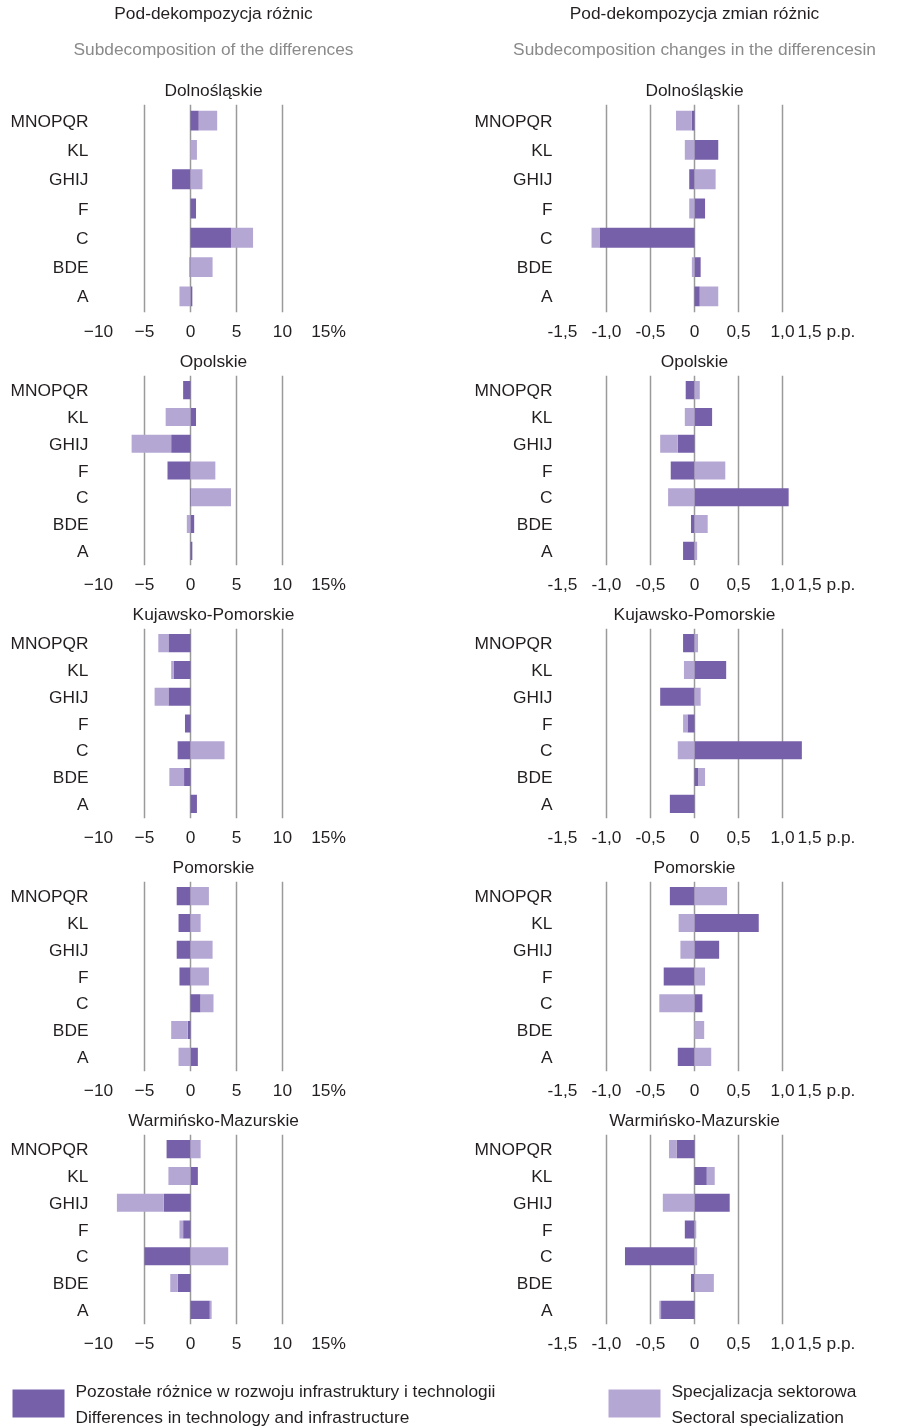  Describe the element at coordinates (694, 48) in the screenshot. I see `text: Subdecomposition changes in the differencesin` at that location.